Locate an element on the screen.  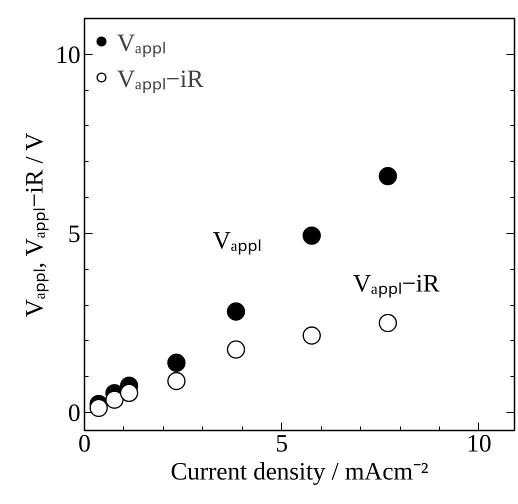
x-tick-label: 10 is located at coordinates (479, 444).